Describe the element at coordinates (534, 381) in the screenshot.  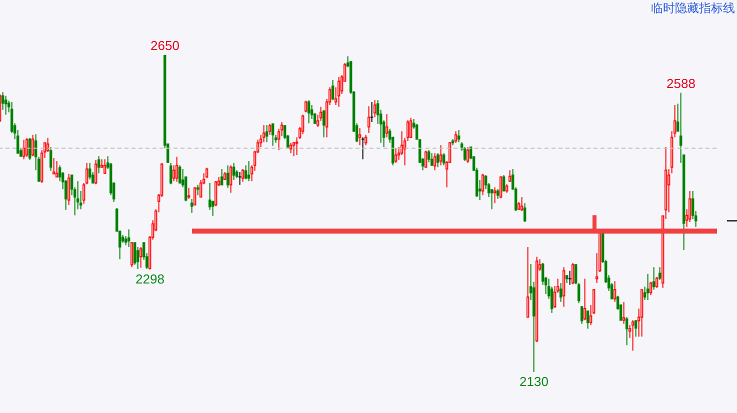
I see `annotation: 2130` at that location.